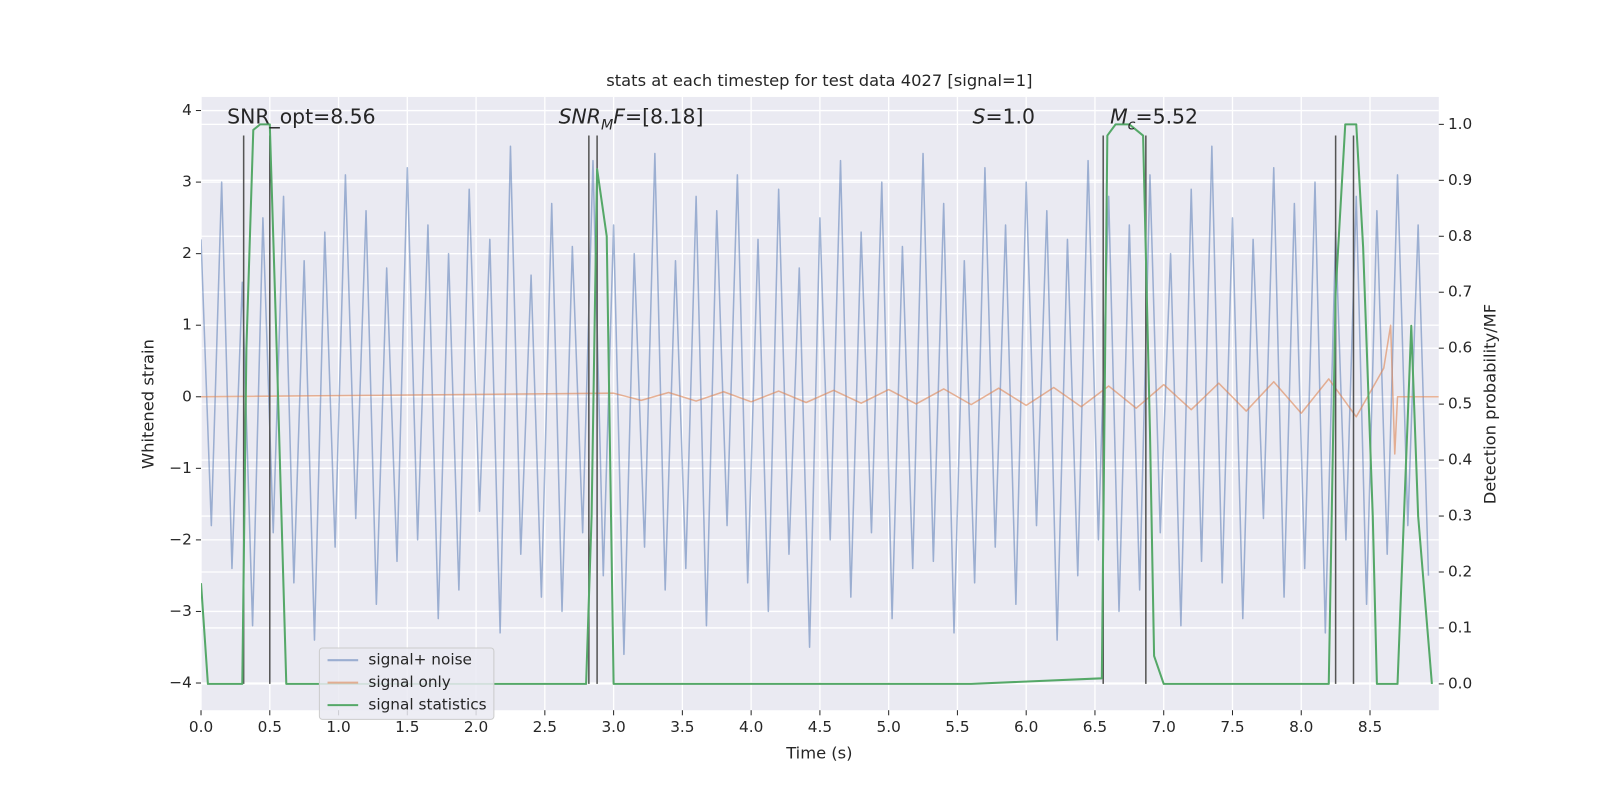 The image size is (1600, 800). Describe the element at coordinates (1460, 404) in the screenshot. I see `y2-tick-label: 0.5` at that location.